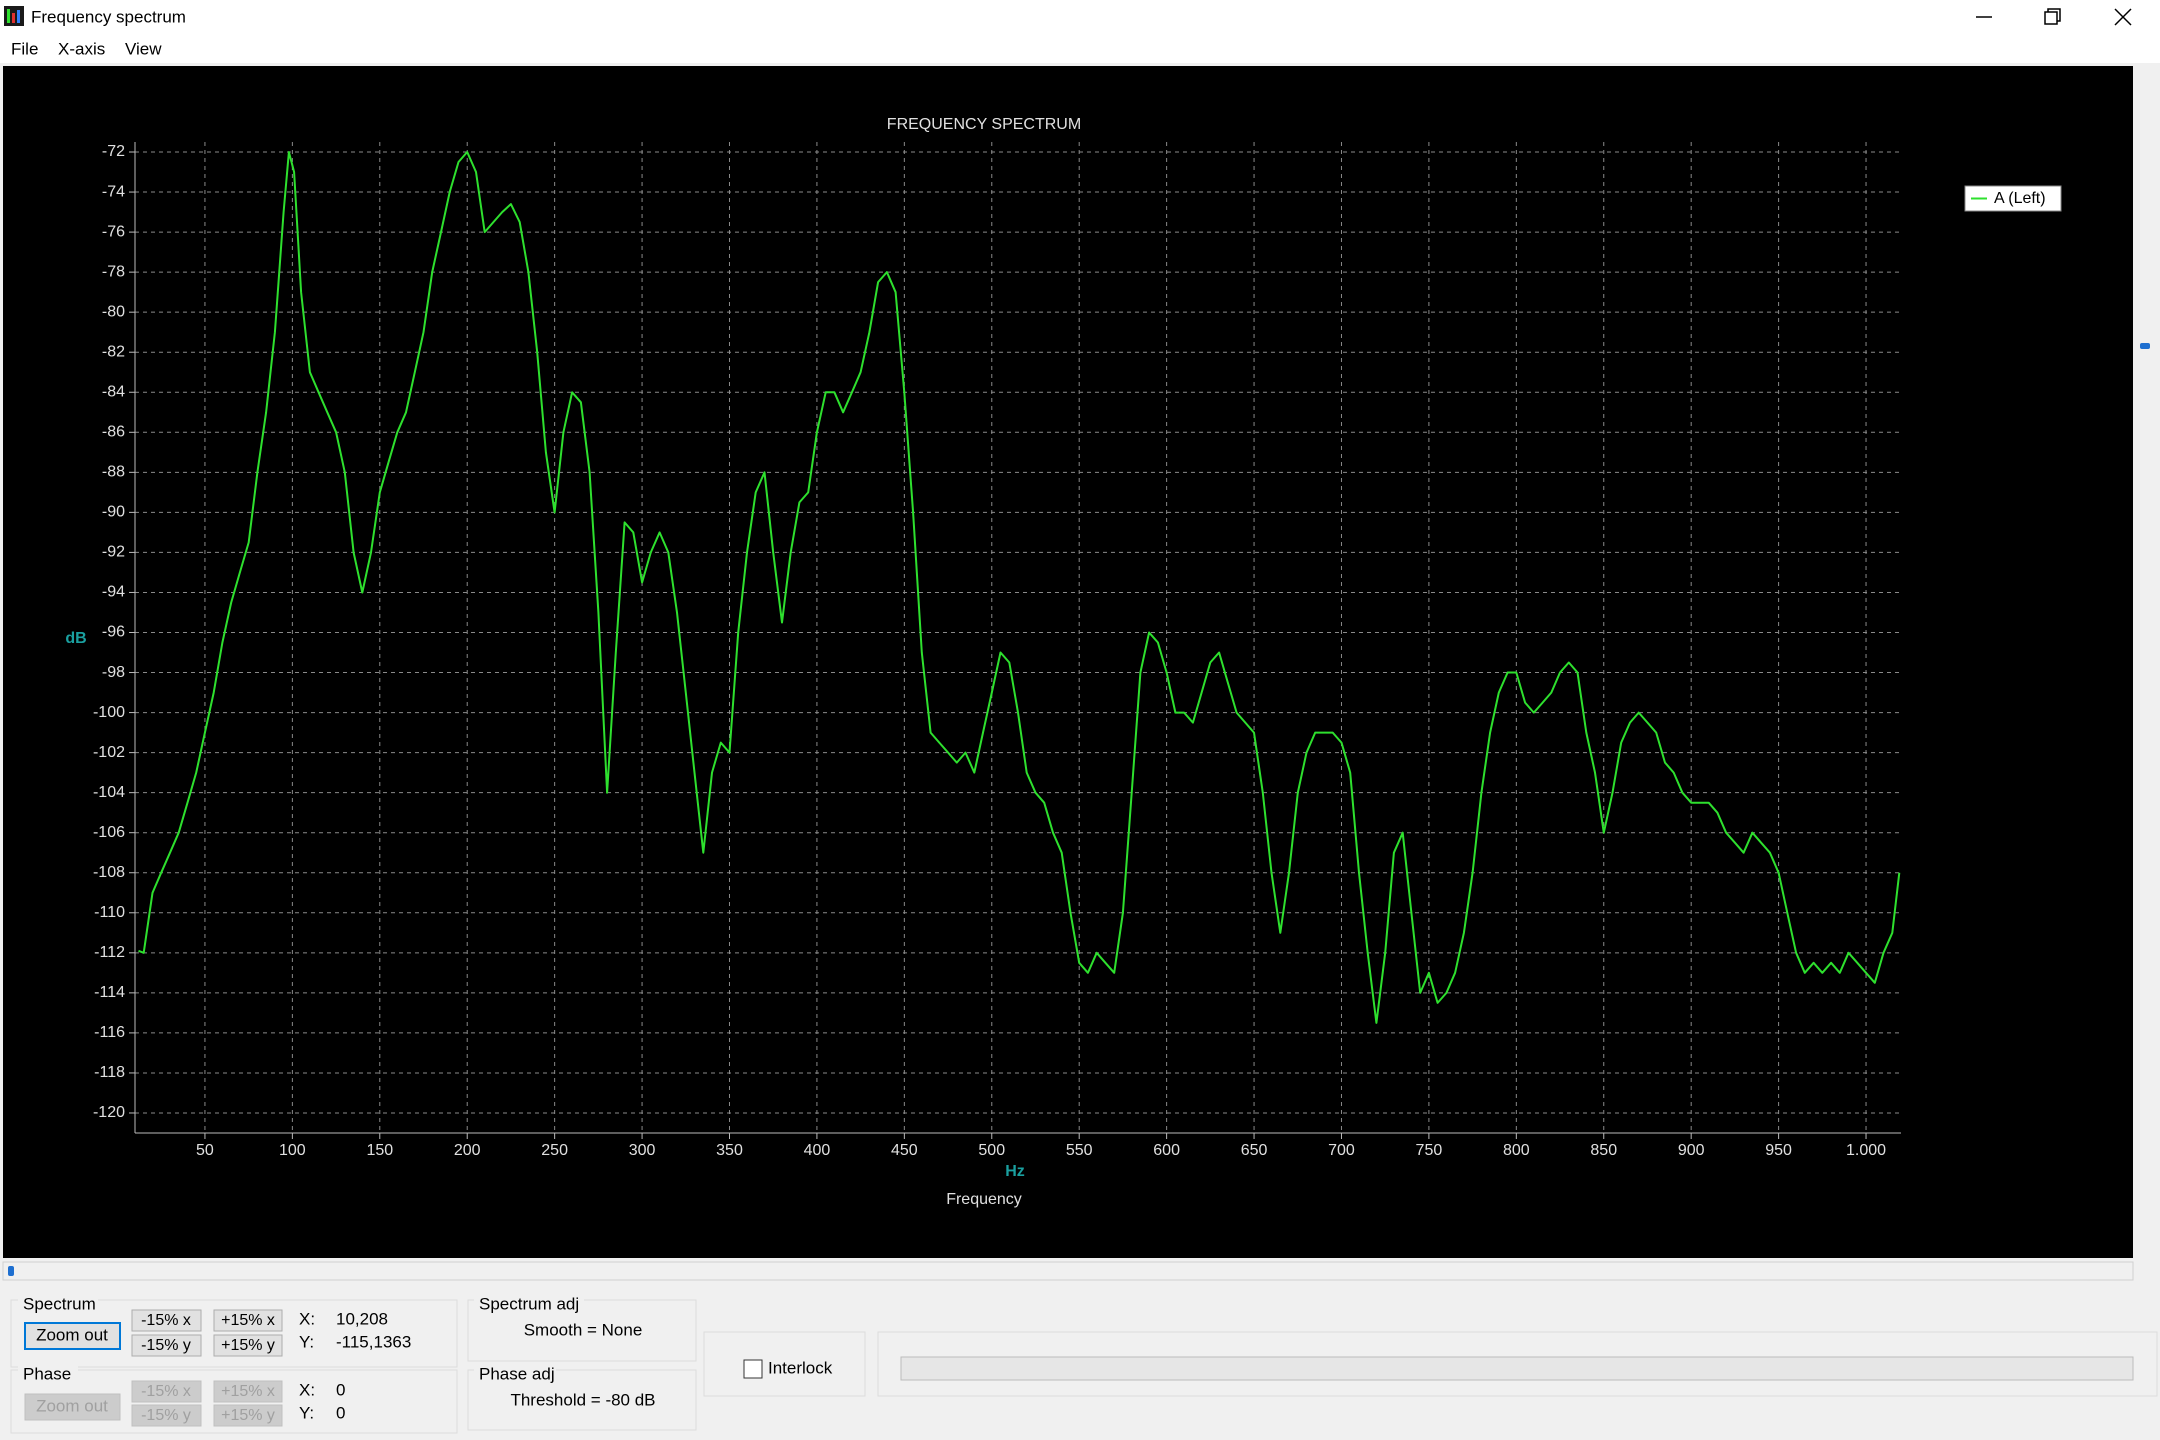 The width and height of the screenshot is (2160, 1440). What do you see at coordinates (109, 752) in the screenshot?
I see `y-tick-label: -102` at bounding box center [109, 752].